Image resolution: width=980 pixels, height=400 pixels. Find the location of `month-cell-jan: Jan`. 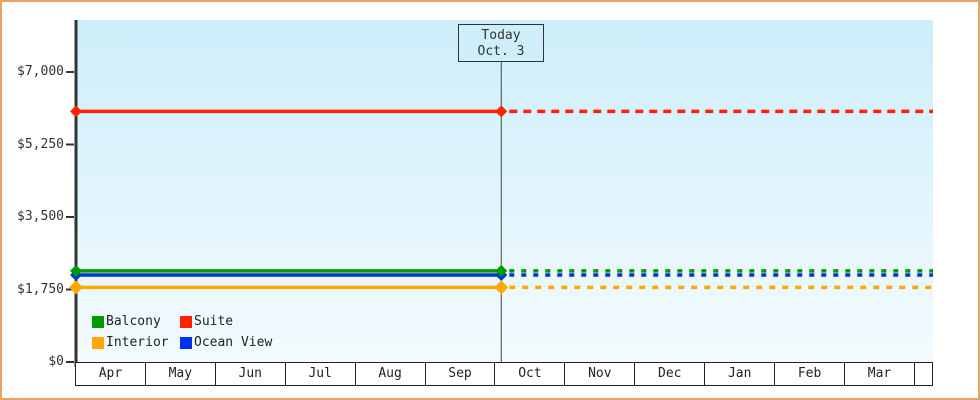

month-cell-jan: Jan is located at coordinates (740, 374).